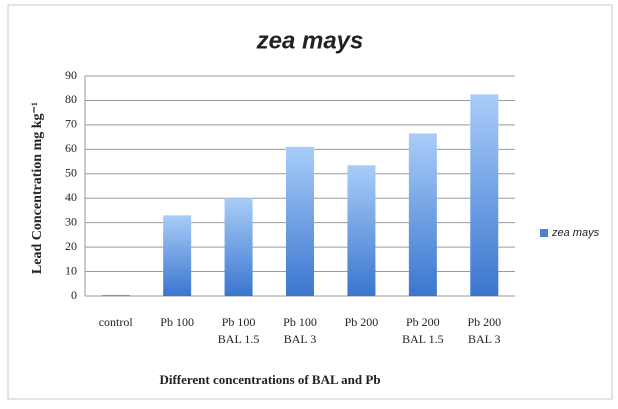 The image size is (618, 409). Describe the element at coordinates (74, 295) in the screenshot. I see `y-tick-label: 0` at that location.